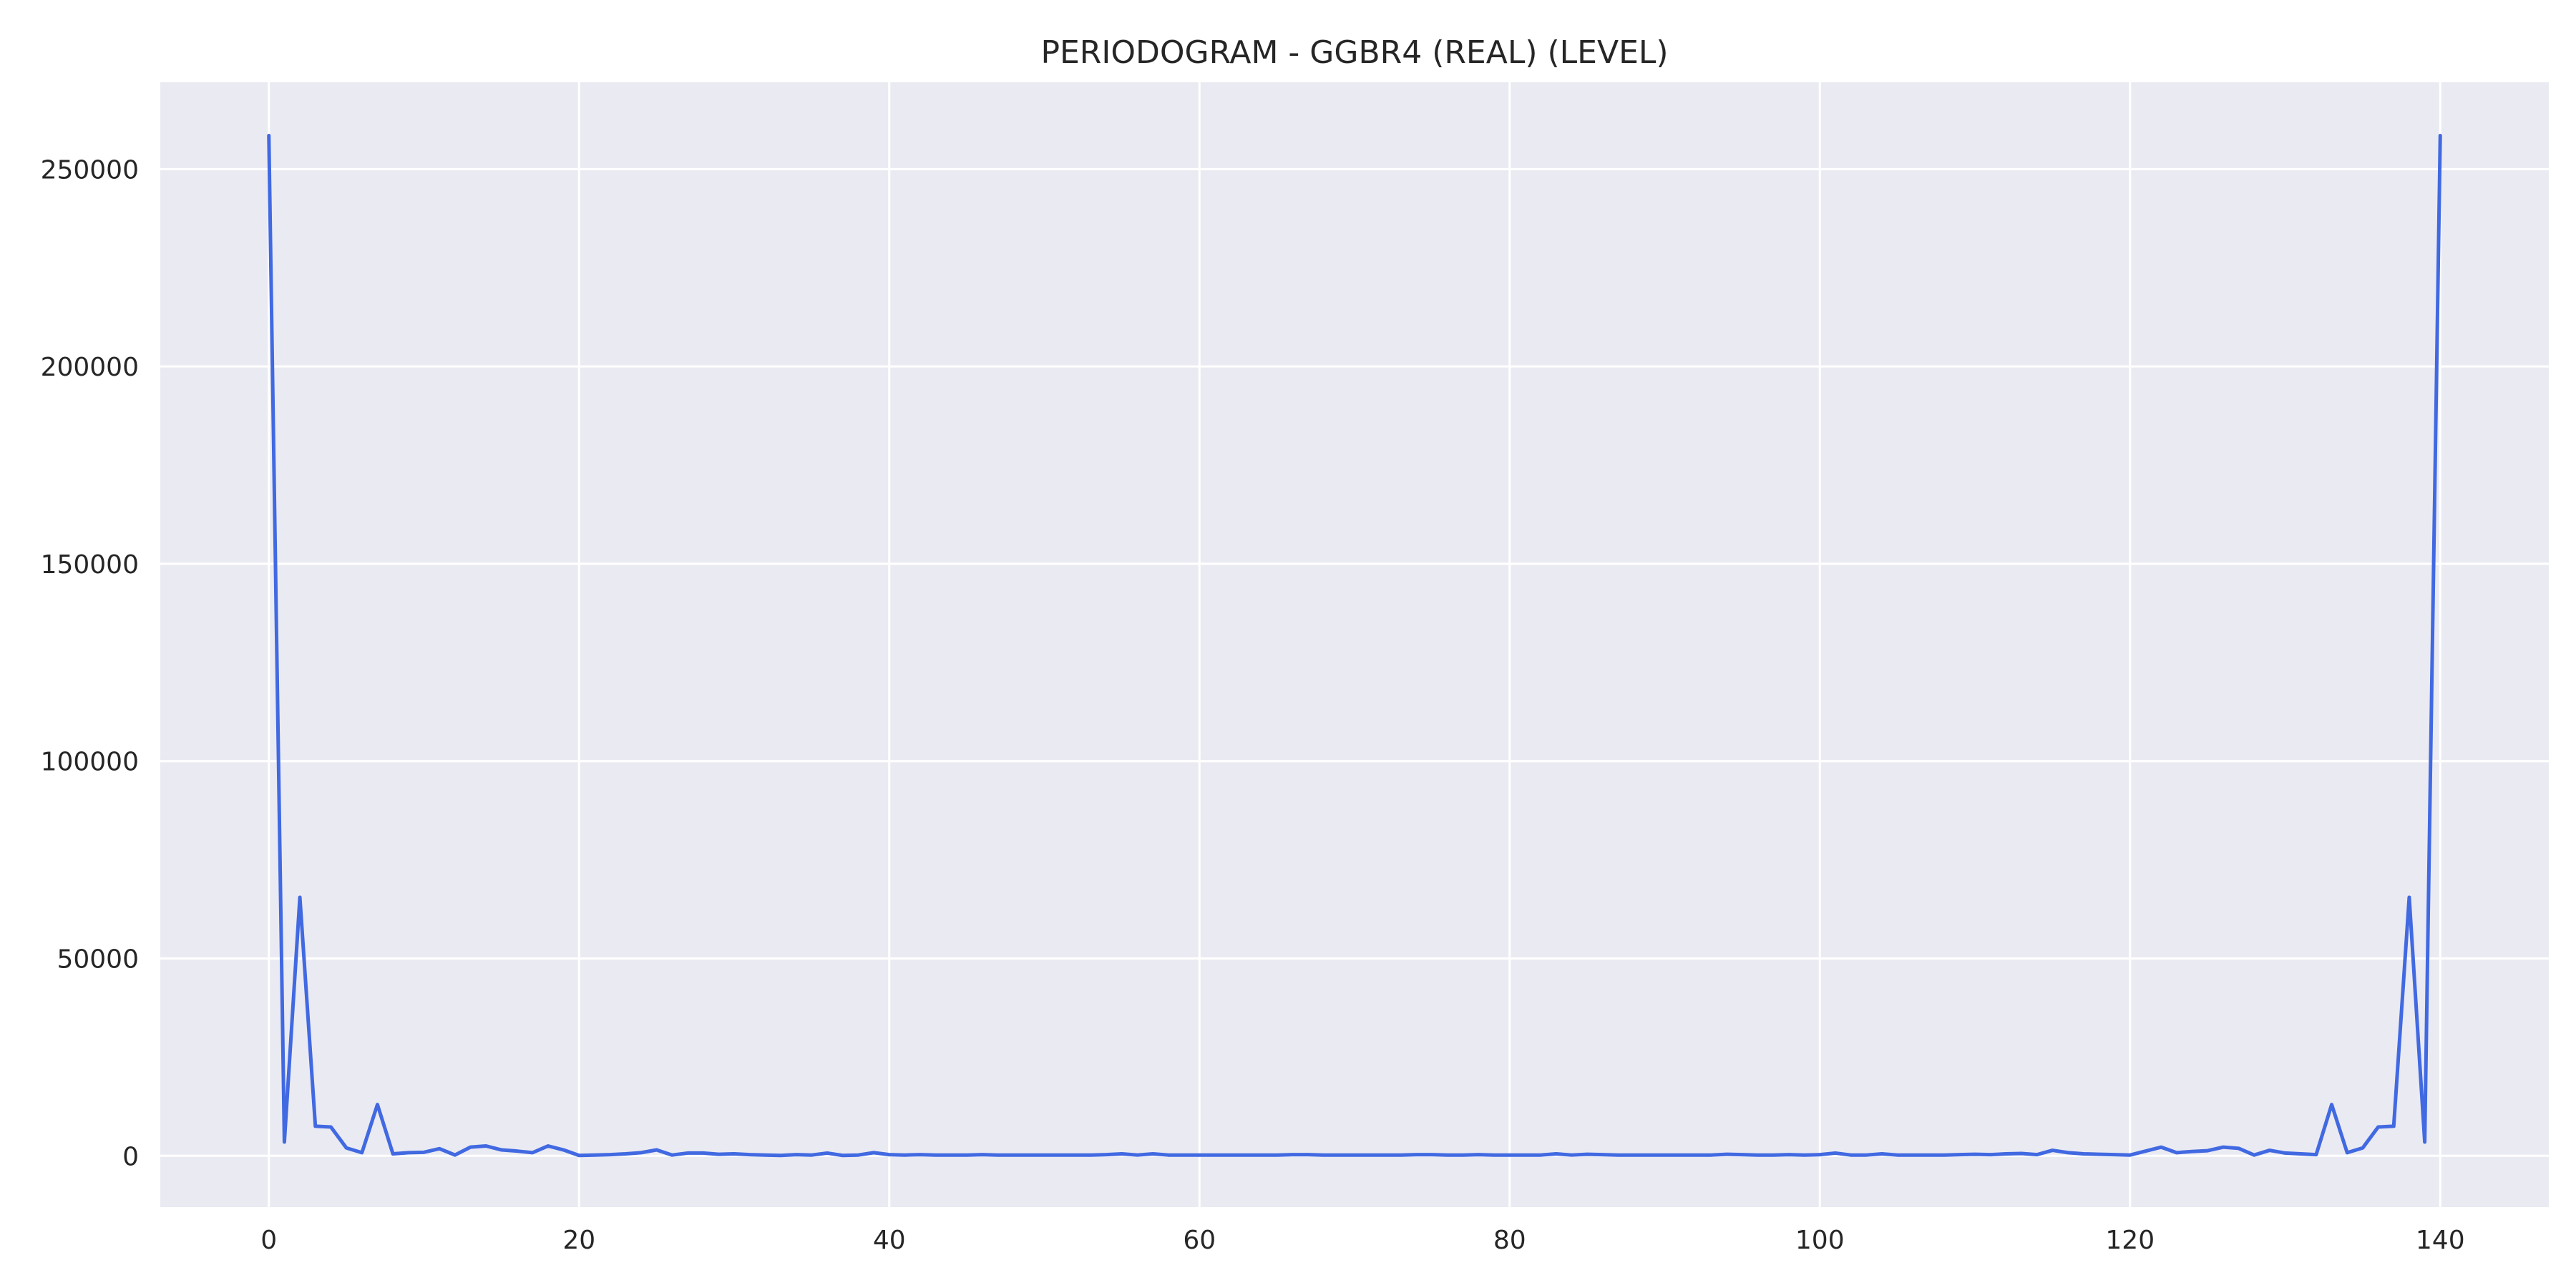 The image size is (2576, 1288). I want to click on x-tick-label: 80, so click(1509, 1240).